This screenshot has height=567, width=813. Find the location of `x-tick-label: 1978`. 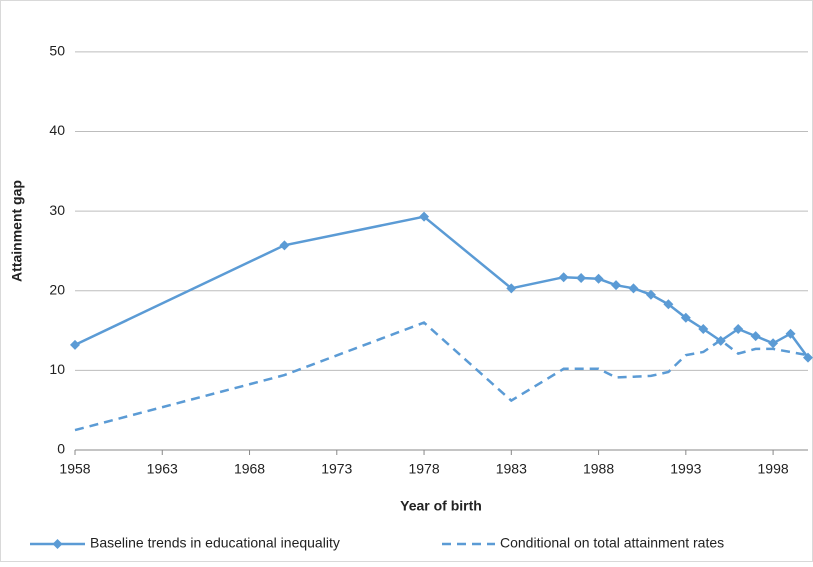

x-tick-label: 1978 is located at coordinates (423, 469).